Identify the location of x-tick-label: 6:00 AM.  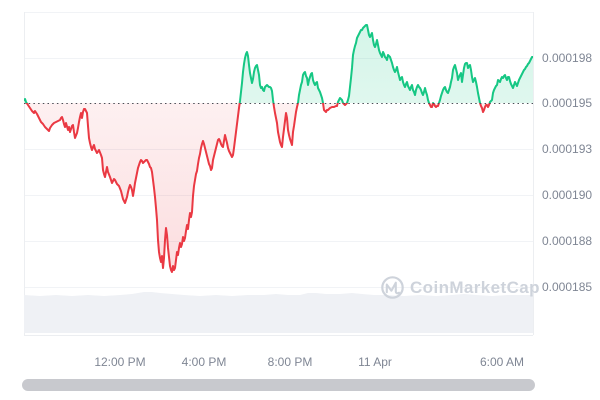
(502, 362).